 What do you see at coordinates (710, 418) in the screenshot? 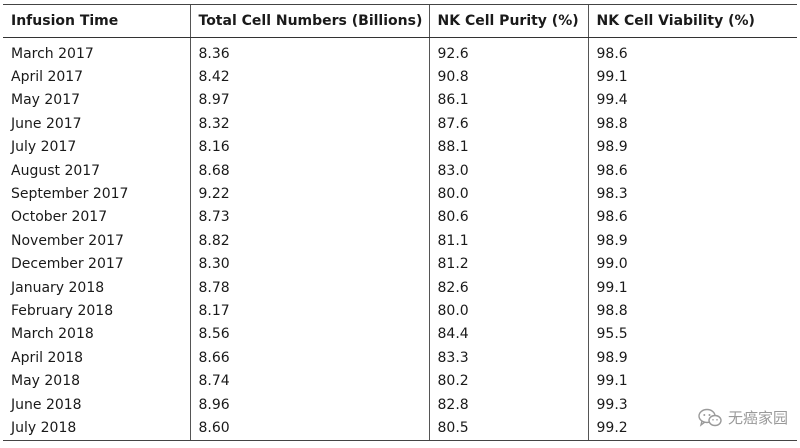
I see `wechat-icon` at bounding box center [710, 418].